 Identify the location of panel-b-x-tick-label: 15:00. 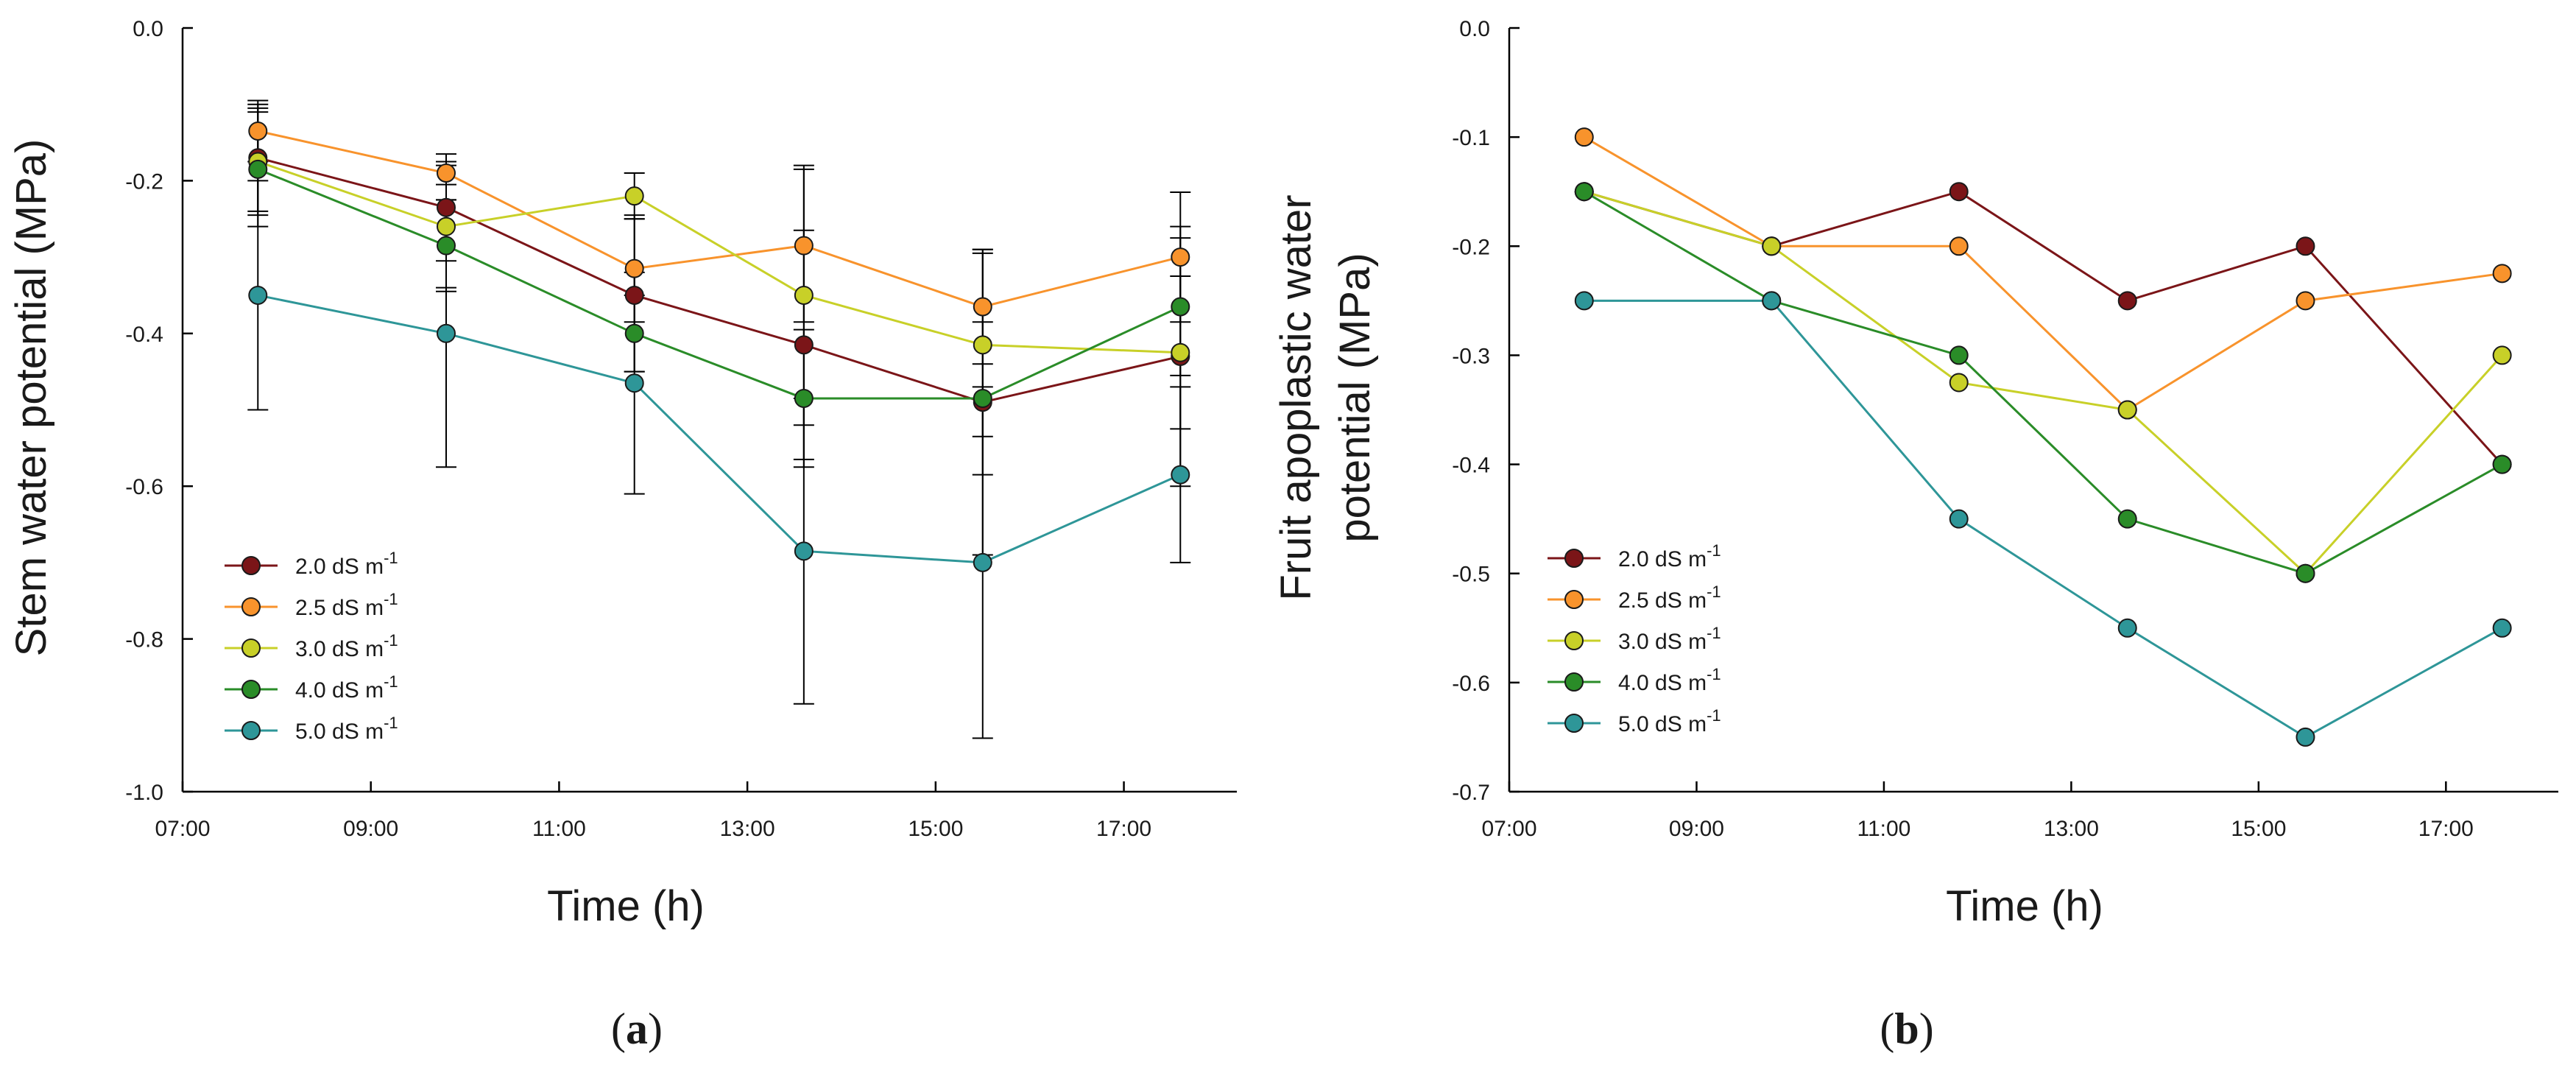
(2258, 829).